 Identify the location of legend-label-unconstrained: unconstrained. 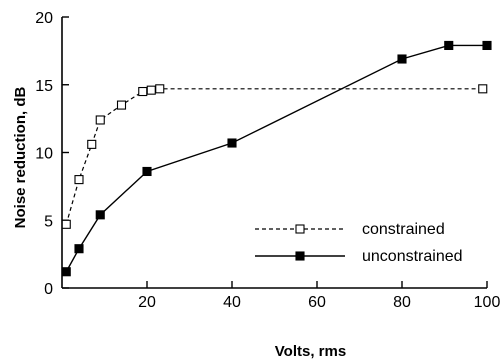
(412, 256).